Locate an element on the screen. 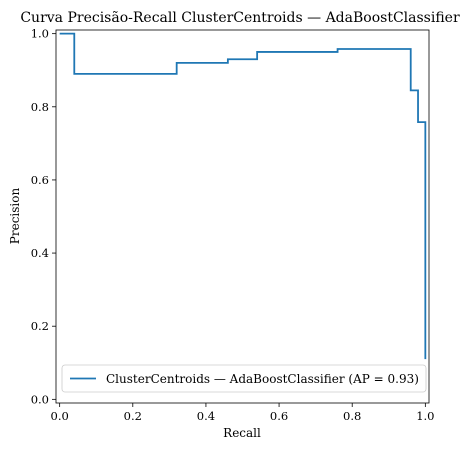 Image resolution: width=471 pixels, height=449 pixels. y-tick-label: 0.4 is located at coordinates (40, 253).